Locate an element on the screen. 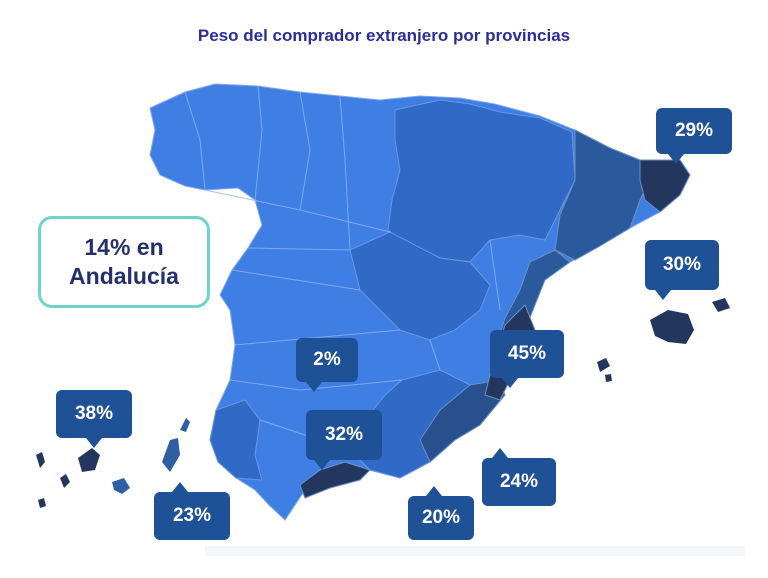 This screenshot has height=578, width=768. callout-cordoba-granada: 32% is located at coordinates (344, 440).